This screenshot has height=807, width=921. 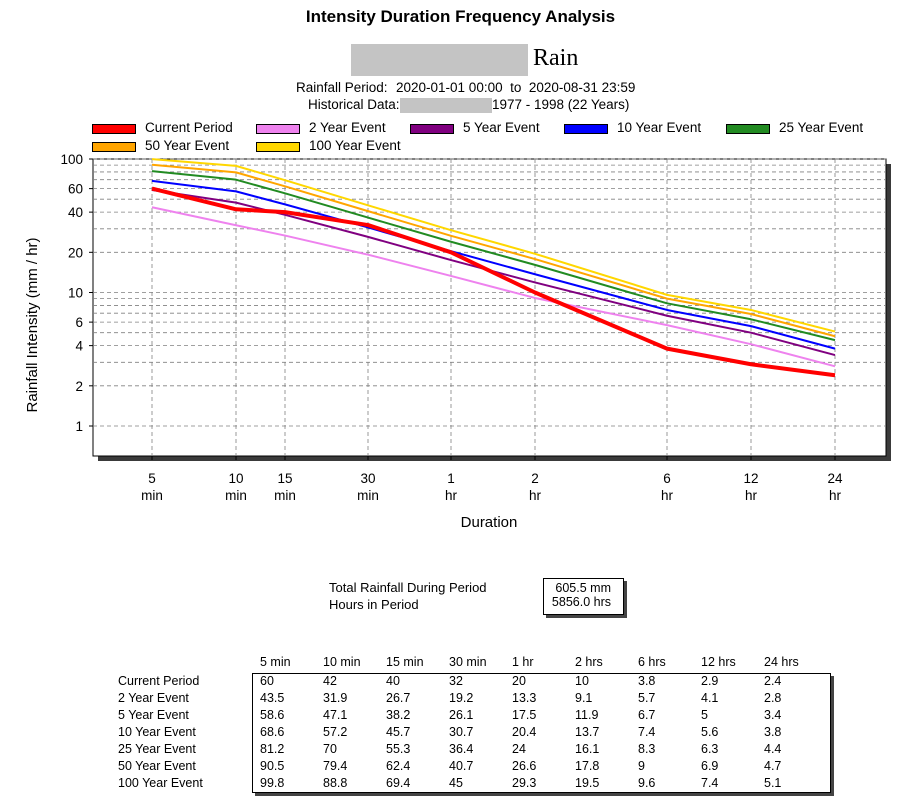 What do you see at coordinates (75, 293) in the screenshot?
I see `y-tick-label: 10` at bounding box center [75, 293].